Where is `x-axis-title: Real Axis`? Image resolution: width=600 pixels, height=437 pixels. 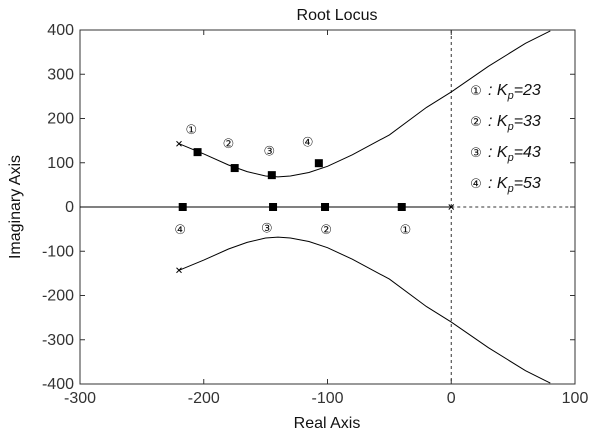
x-axis-title: Real Axis is located at coordinates (327, 423).